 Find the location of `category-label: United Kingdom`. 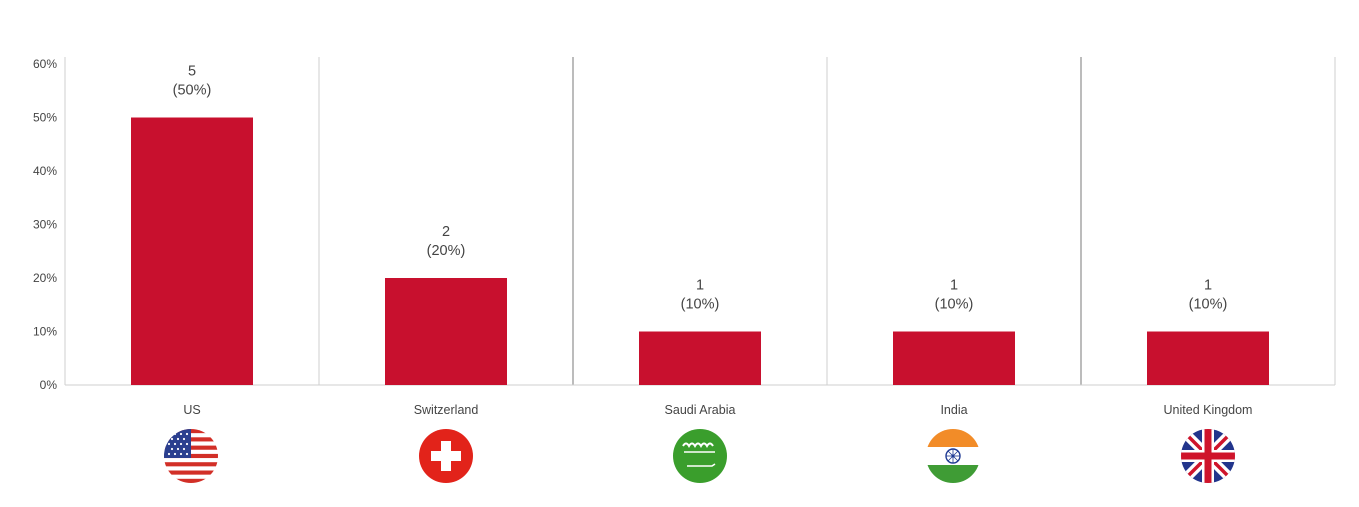

category-label: United Kingdom is located at coordinates (1208, 410).